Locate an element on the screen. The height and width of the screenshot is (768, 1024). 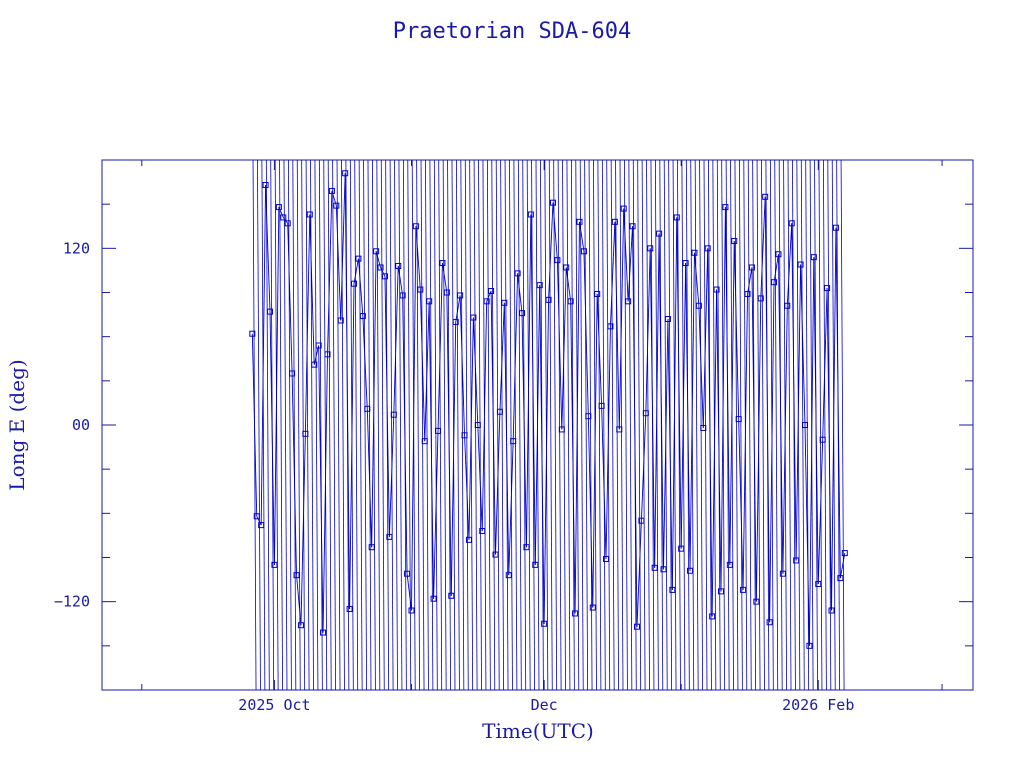
y-tick-label-2: −120 is located at coordinates (72, 602).